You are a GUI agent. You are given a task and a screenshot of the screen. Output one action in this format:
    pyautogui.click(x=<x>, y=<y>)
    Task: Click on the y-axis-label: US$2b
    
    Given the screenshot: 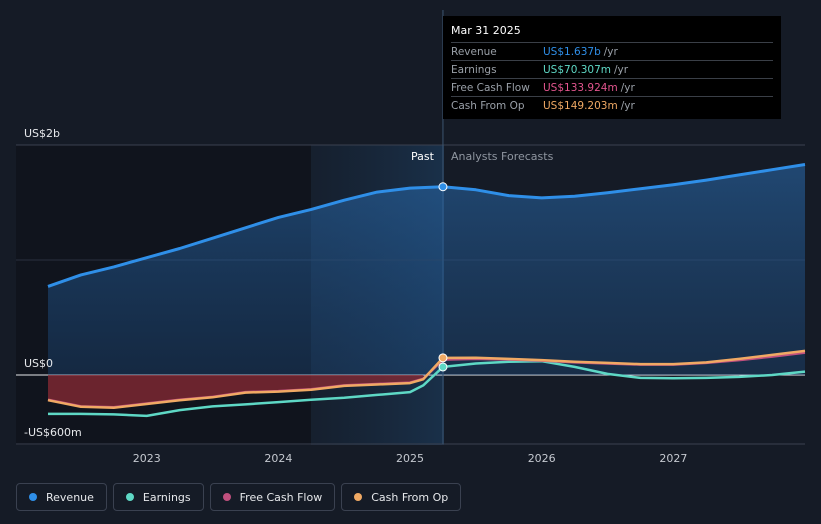 What is the action you would take?
    pyautogui.click(x=42, y=133)
    